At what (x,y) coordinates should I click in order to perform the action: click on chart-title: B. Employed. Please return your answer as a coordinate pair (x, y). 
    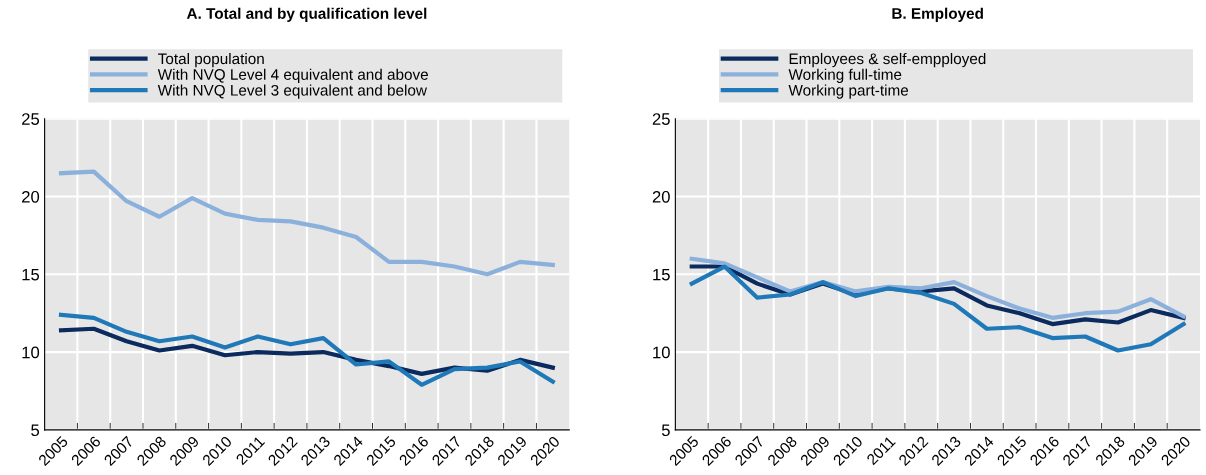
    Looking at the image, I should click on (937, 14).